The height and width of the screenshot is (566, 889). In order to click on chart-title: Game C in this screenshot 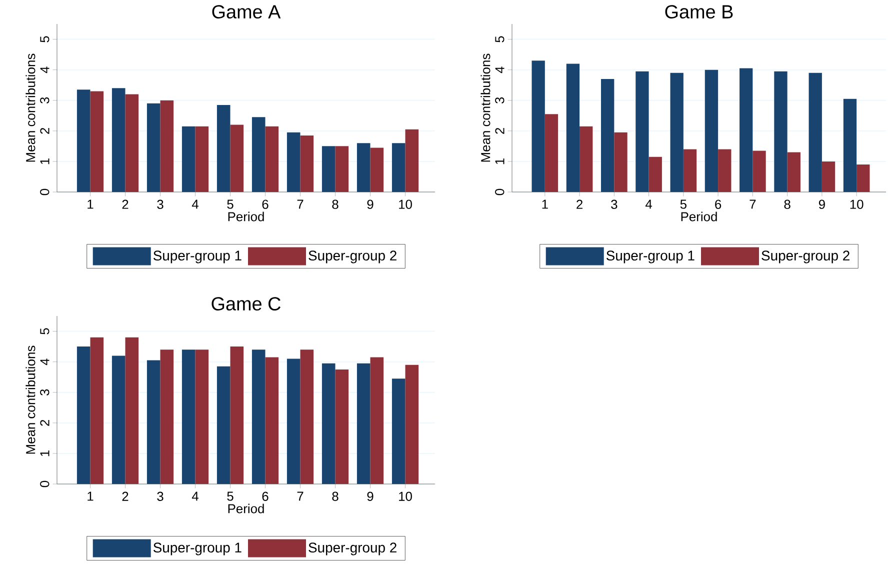, I will do `click(246, 304)`.